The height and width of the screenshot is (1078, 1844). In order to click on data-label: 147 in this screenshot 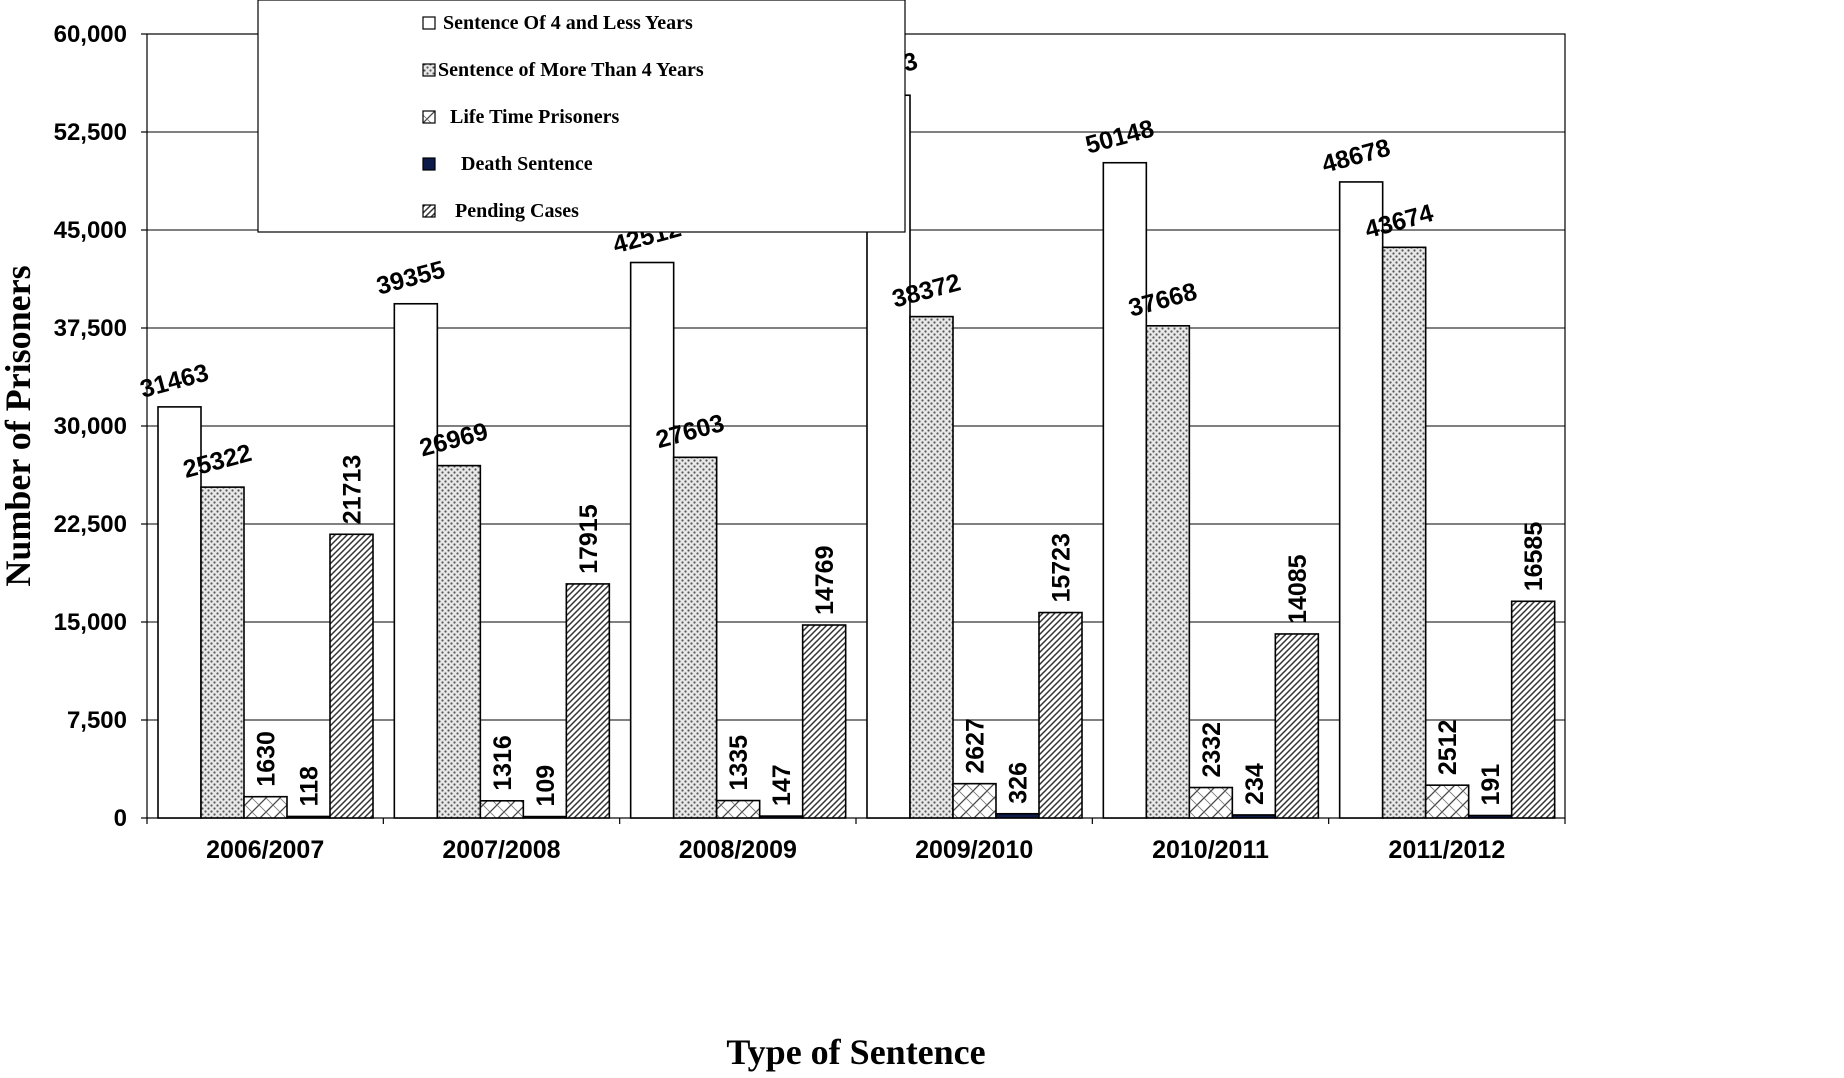, I will do `click(782, 785)`.